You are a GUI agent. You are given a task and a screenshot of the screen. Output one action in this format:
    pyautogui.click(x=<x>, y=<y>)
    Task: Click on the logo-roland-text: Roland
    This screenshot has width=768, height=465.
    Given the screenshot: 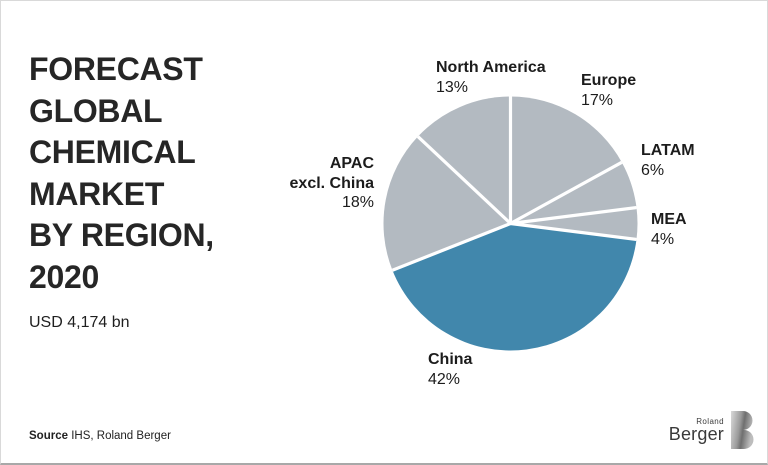 What is the action you would take?
    pyautogui.click(x=710, y=421)
    